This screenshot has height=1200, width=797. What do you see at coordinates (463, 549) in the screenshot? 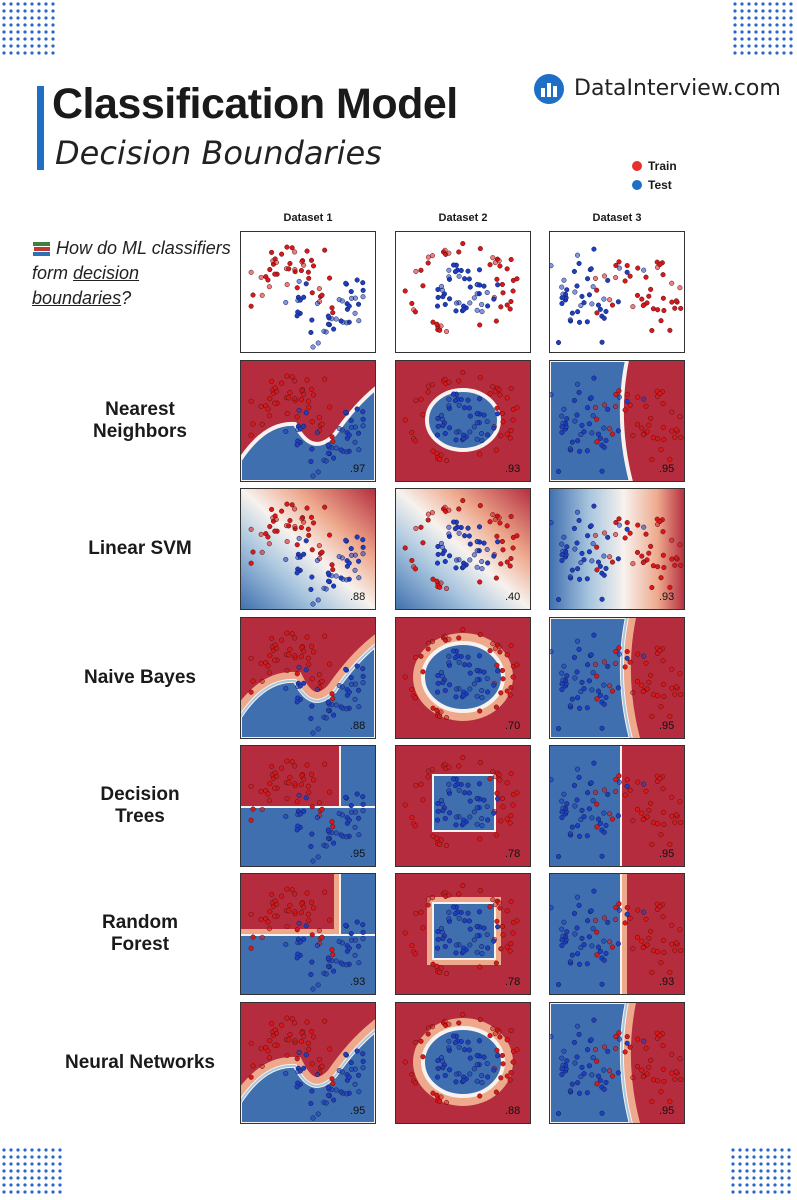
I see `decision-region` at bounding box center [463, 549].